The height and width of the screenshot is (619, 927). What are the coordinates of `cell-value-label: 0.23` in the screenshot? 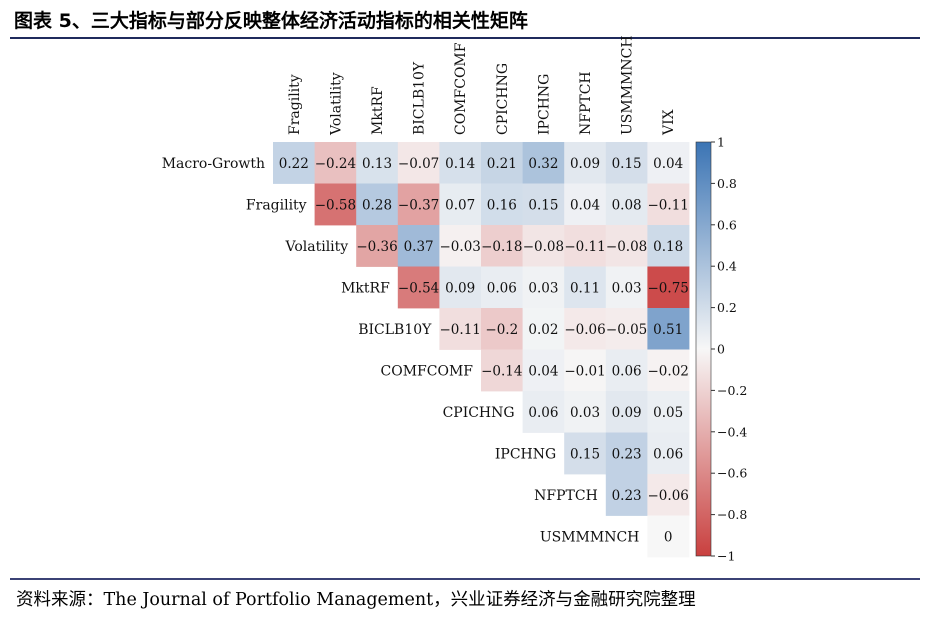 It's located at (627, 496).